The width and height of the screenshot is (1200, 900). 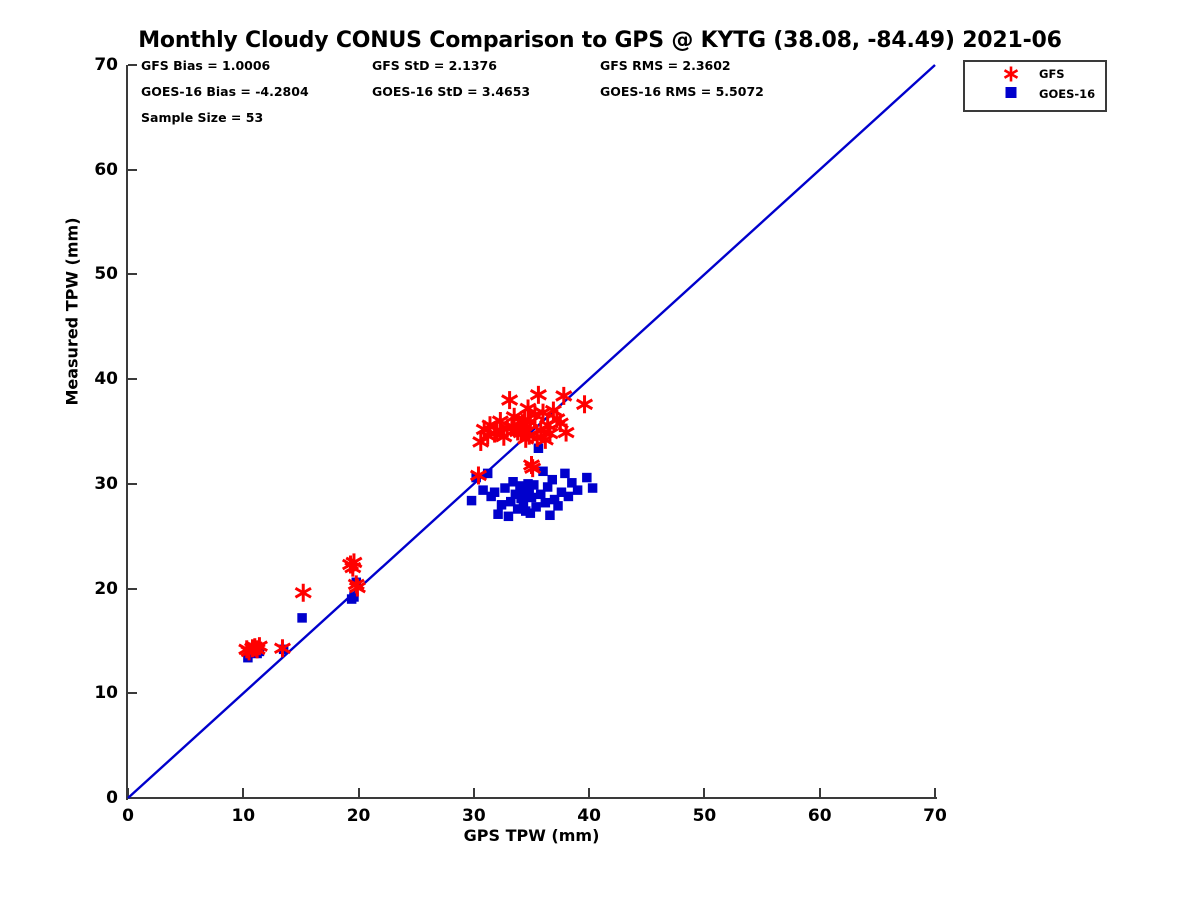 I want to click on y-tick-label: 20, so click(x=106, y=588).